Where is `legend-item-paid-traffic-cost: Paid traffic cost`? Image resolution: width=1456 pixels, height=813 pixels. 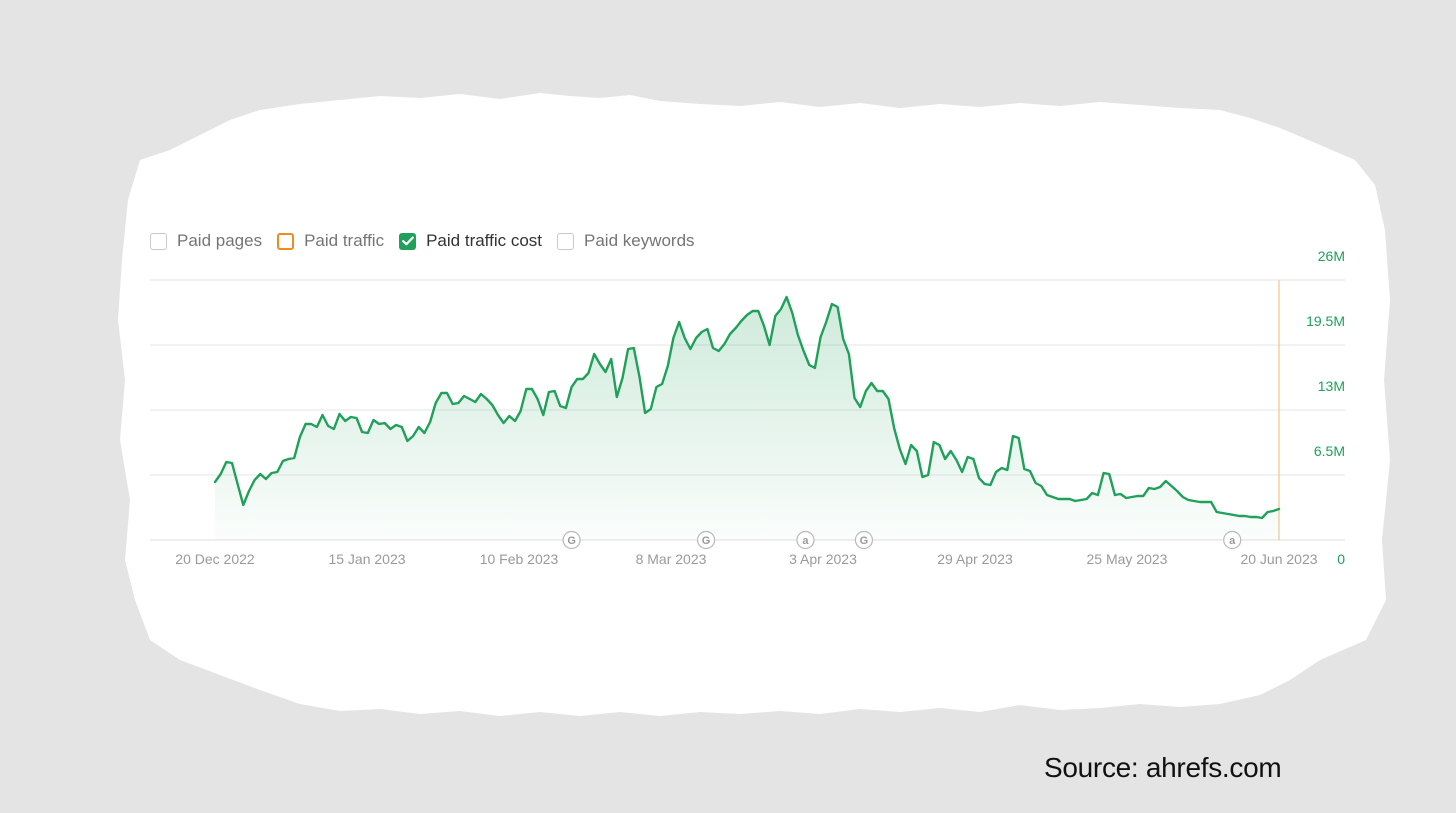
legend-item-paid-traffic-cost: Paid traffic cost is located at coordinates (470, 241).